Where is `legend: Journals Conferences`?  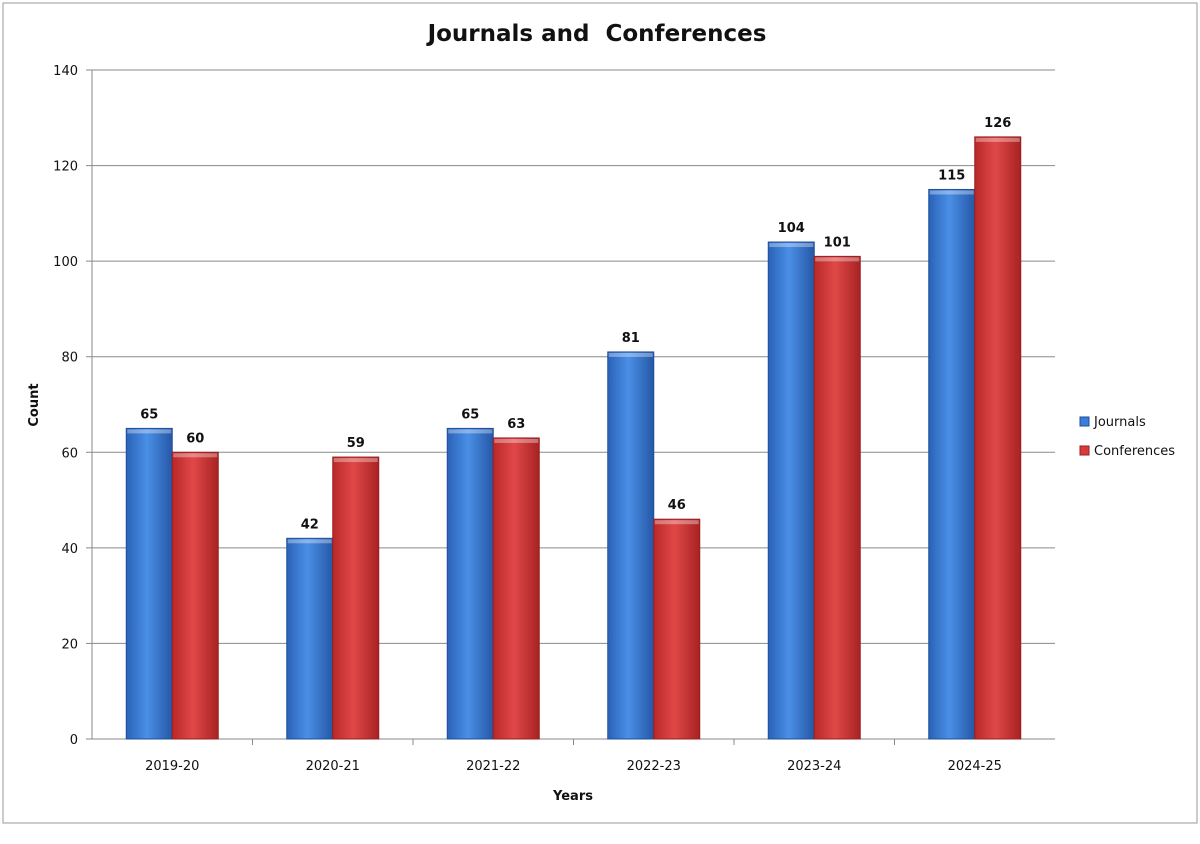 legend: Journals Conferences is located at coordinates (1127, 437).